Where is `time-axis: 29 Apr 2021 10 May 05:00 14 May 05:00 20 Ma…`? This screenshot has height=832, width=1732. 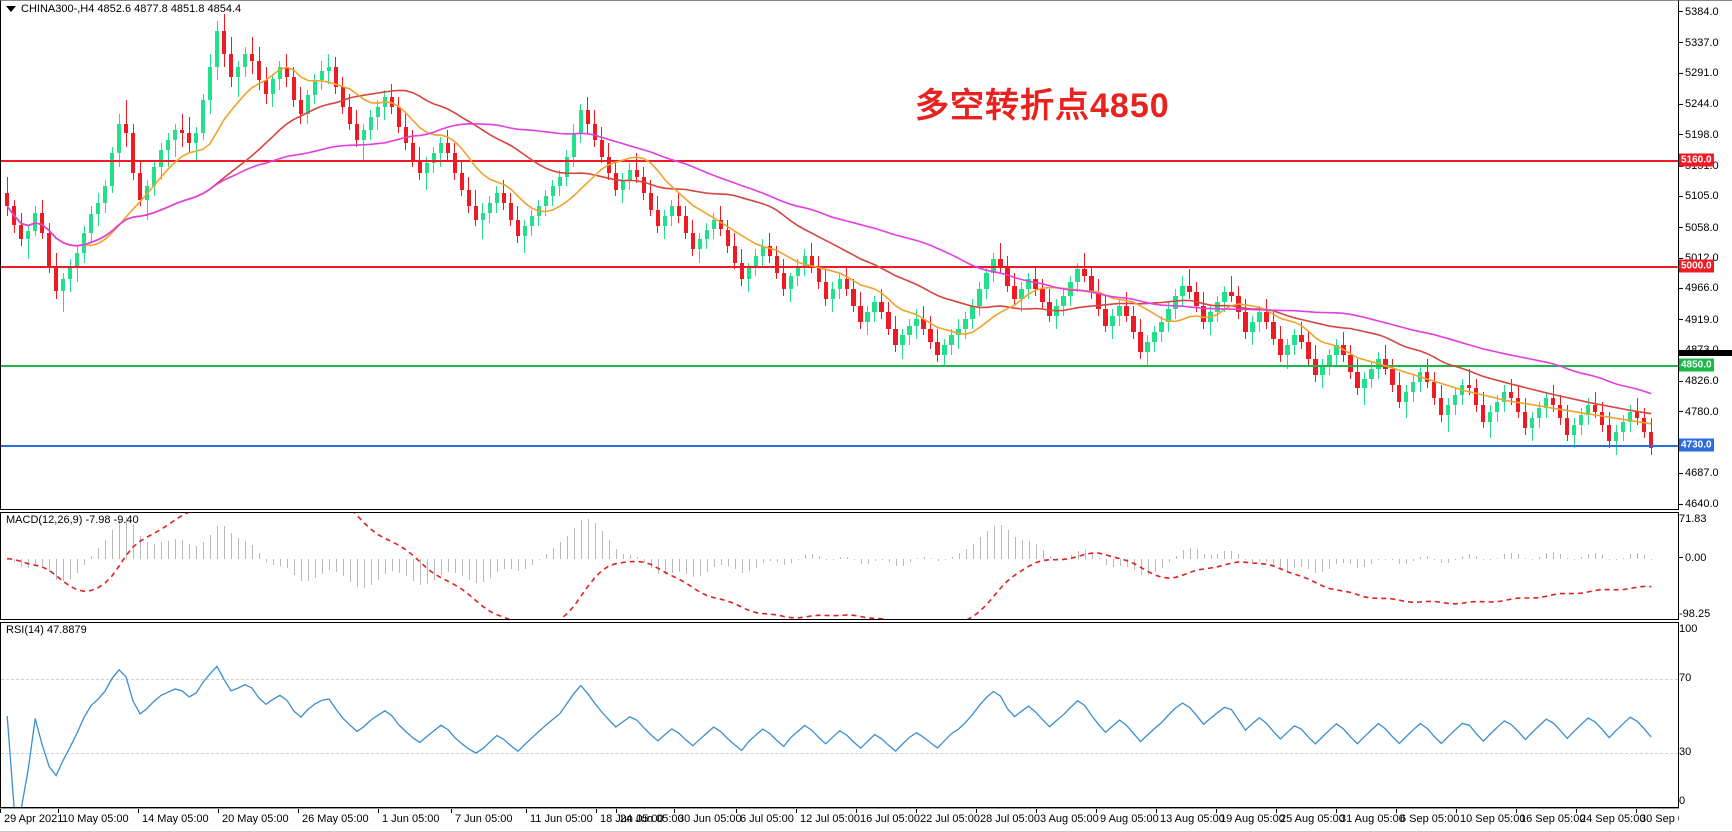 time-axis: 29 Apr 2021 10 May 05:00 14 May 05:00 20 Ma… is located at coordinates (866, 820).